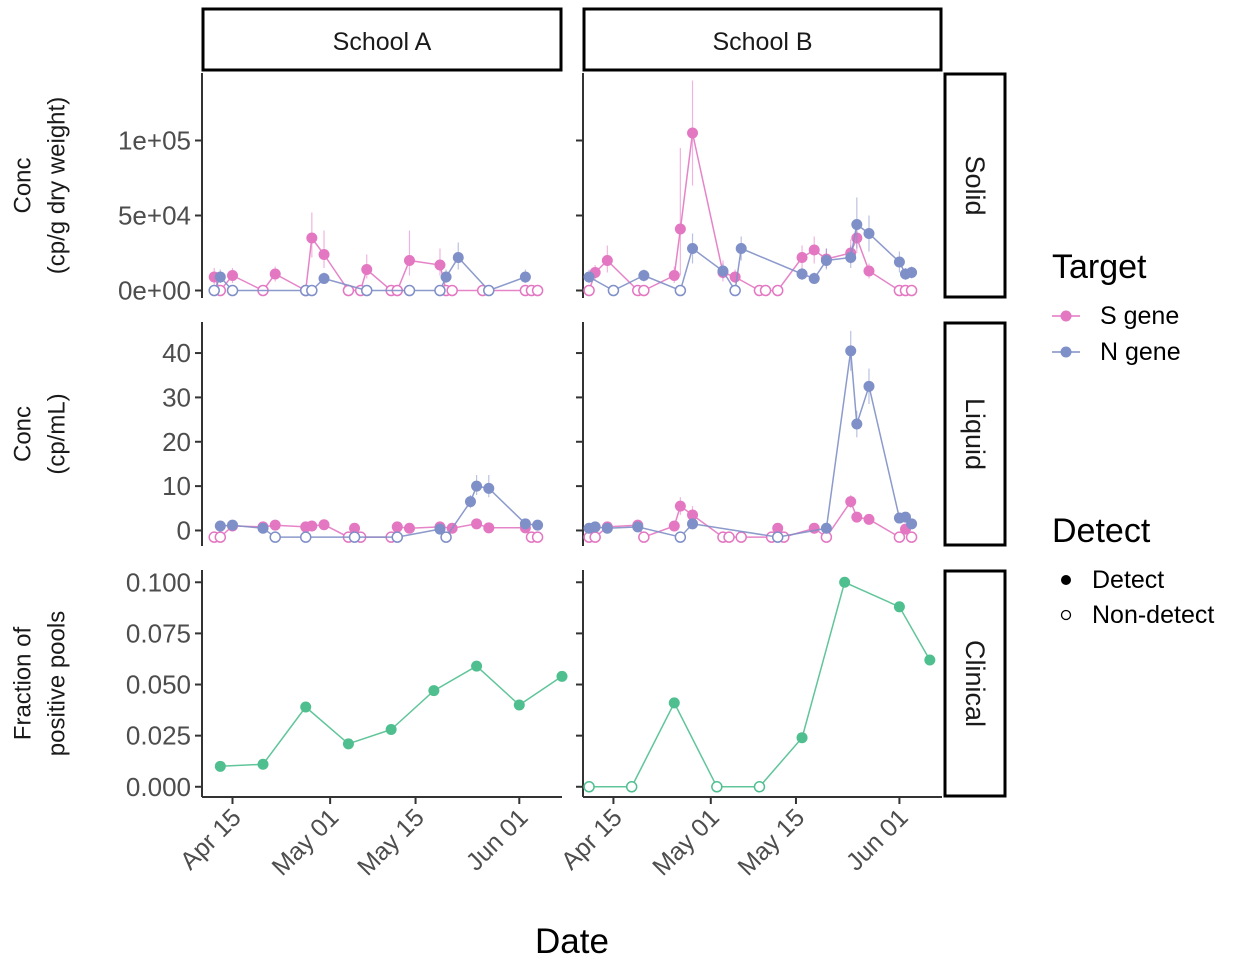  What do you see at coordinates (391, 842) in the screenshot?
I see `x-tick-label: May 15` at bounding box center [391, 842].